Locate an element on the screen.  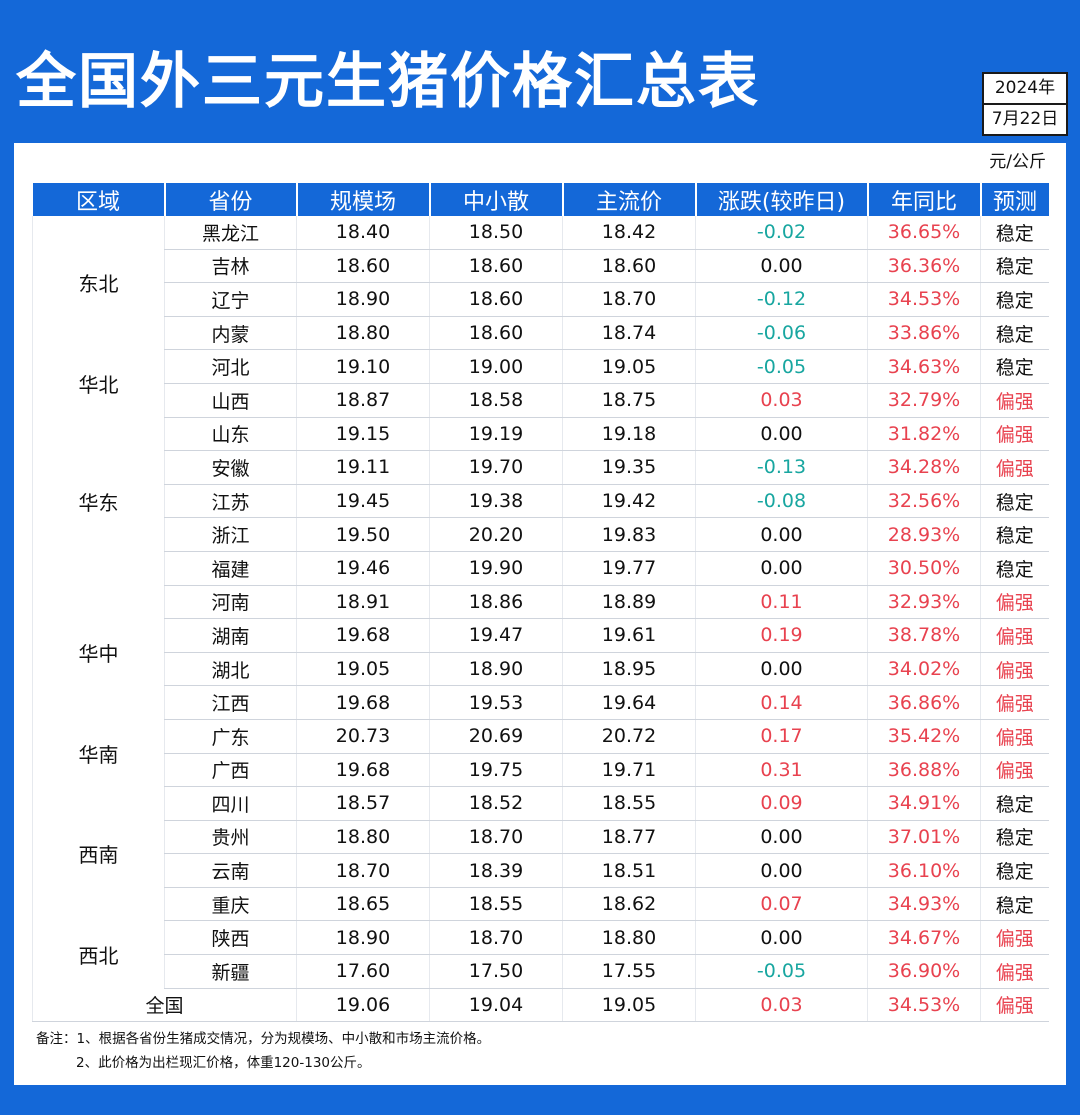
region-cell: 华南 is located at coordinates (98, 753).